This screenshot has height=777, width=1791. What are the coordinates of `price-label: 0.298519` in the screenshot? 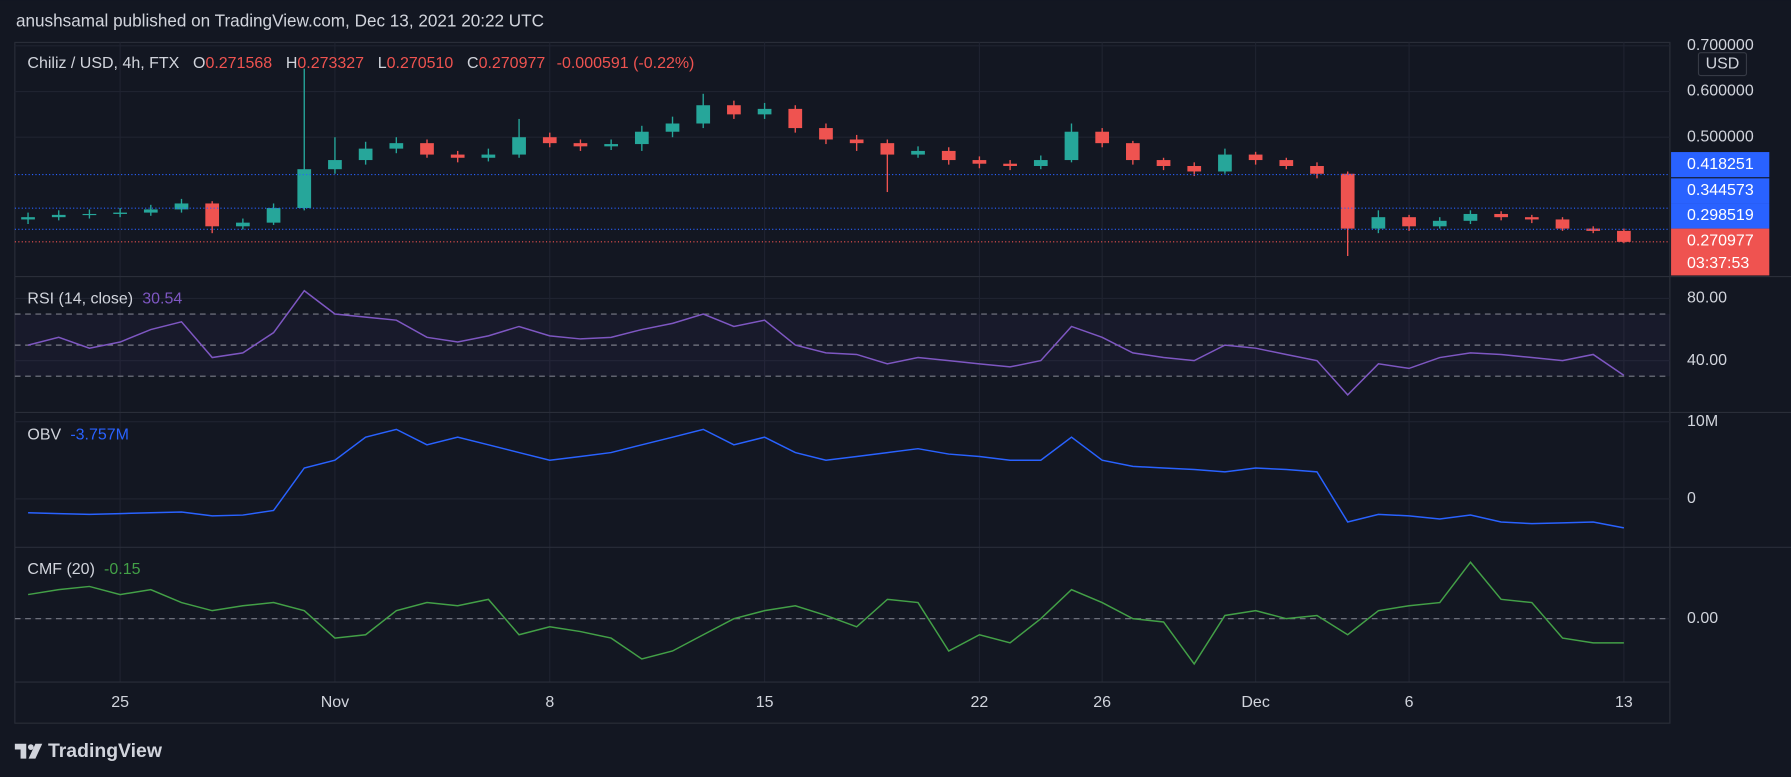 It's located at (1720, 215).